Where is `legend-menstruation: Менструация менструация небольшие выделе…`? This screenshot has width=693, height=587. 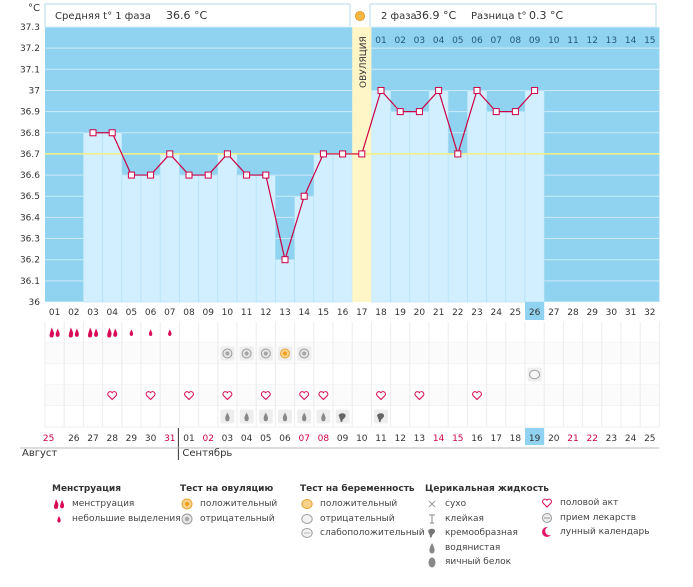 legend-menstruation: Менструация менструация небольшие выделе… is located at coordinates (116, 504).